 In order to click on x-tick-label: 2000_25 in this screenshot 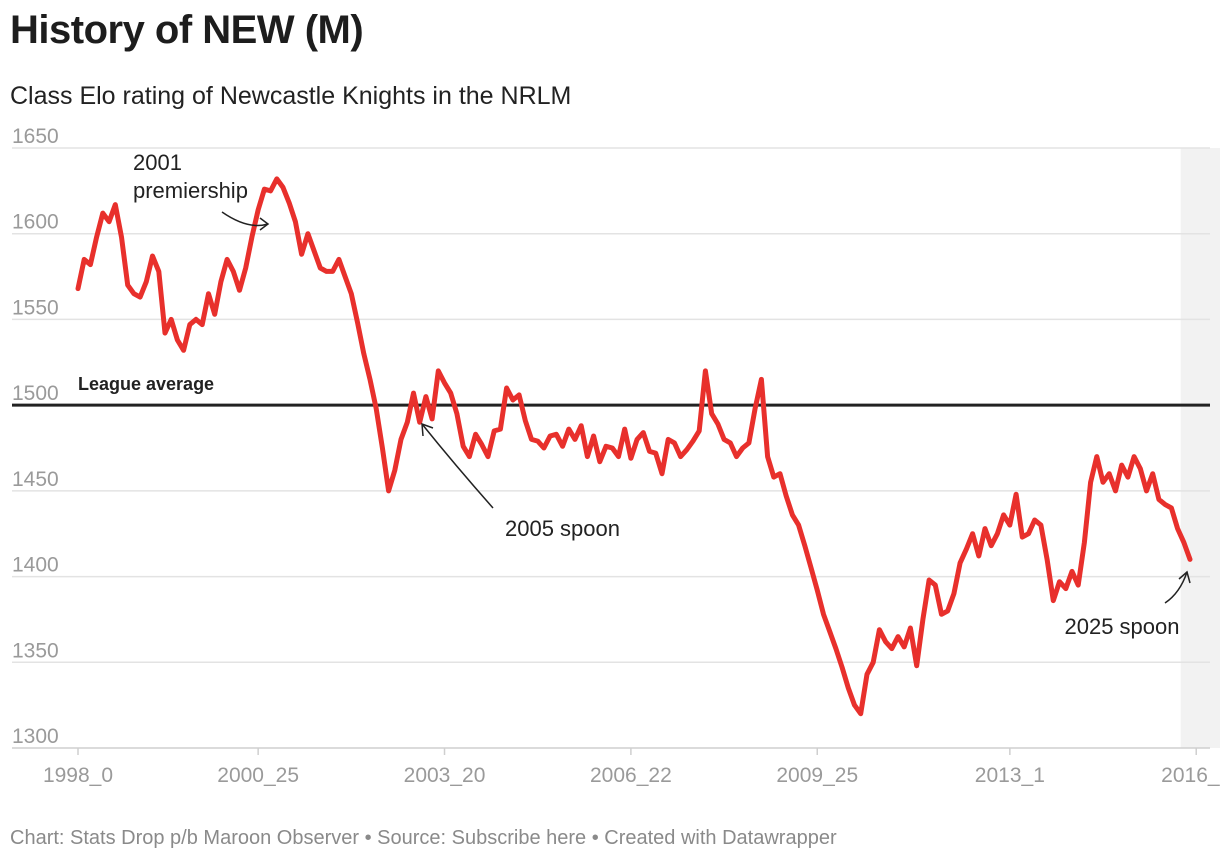, I will do `click(258, 775)`.